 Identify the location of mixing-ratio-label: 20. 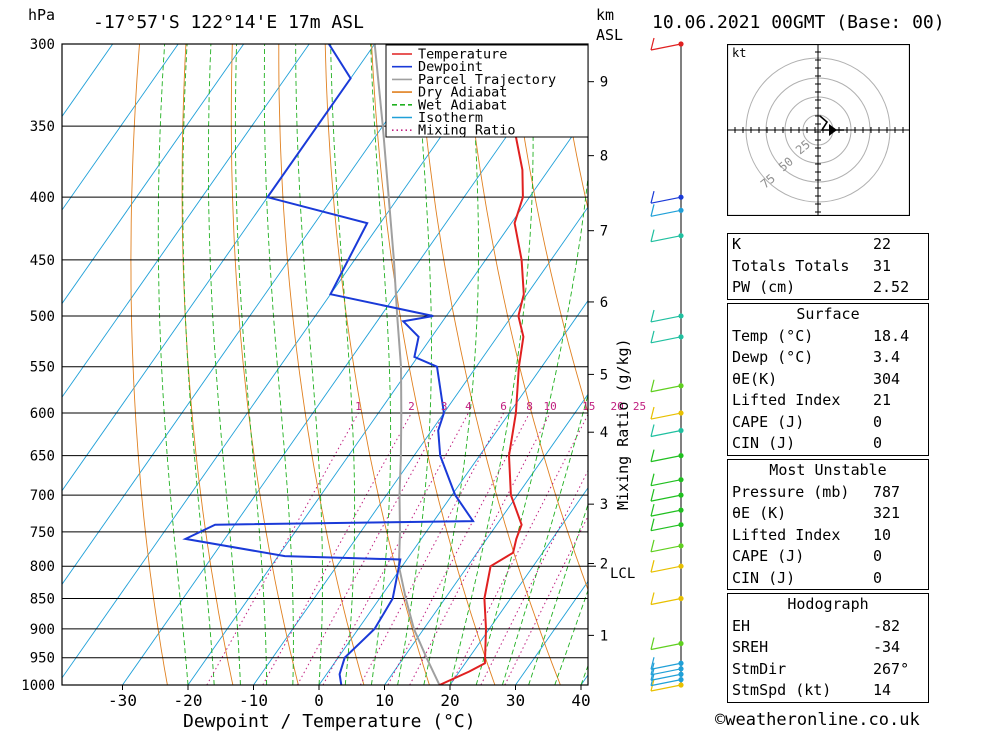
(616, 406).